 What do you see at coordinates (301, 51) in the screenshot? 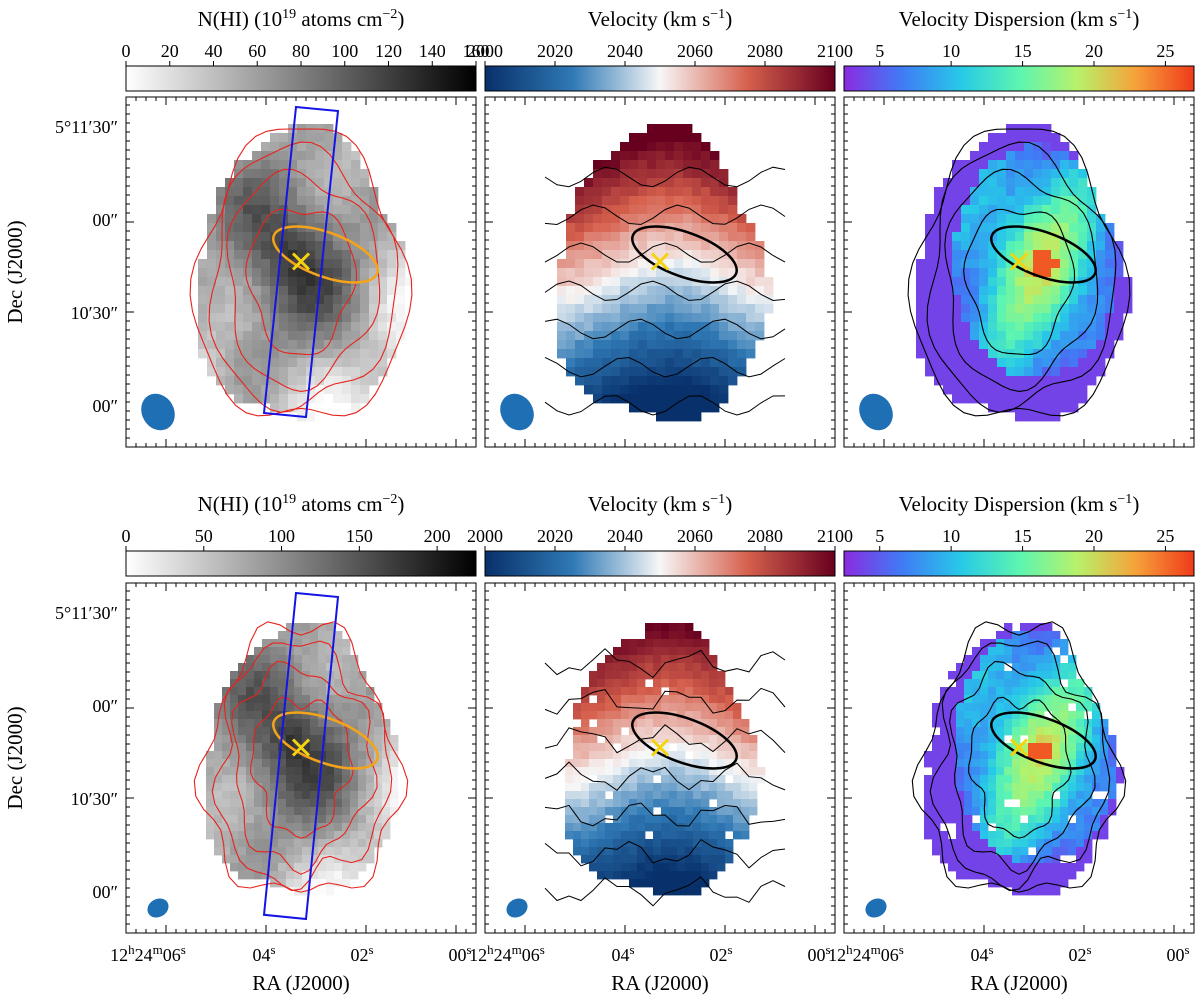
I see `colorbar-tick-label: 80` at bounding box center [301, 51].